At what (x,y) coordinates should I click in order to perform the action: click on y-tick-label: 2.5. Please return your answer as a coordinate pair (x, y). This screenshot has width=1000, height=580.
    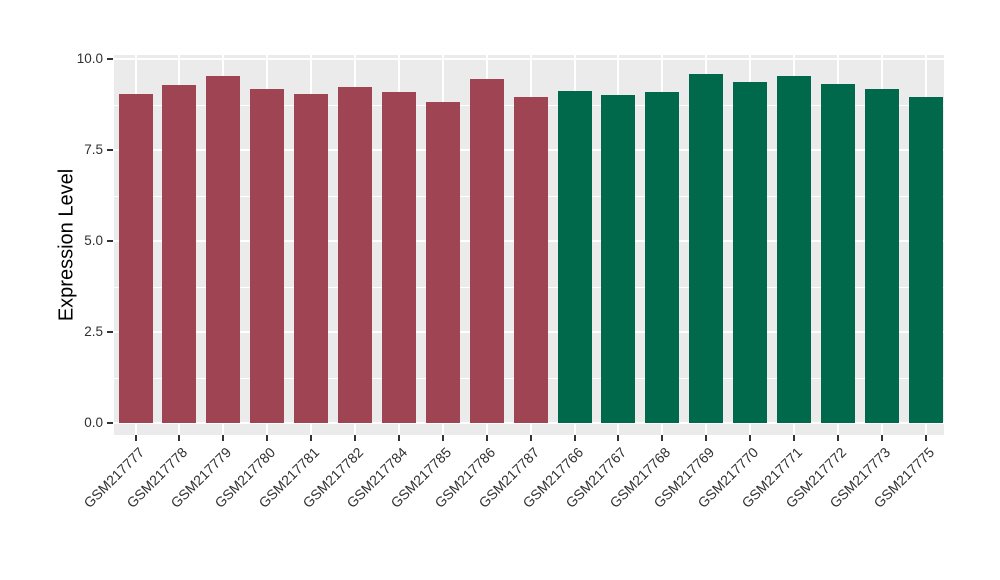
    Looking at the image, I should click on (93, 331).